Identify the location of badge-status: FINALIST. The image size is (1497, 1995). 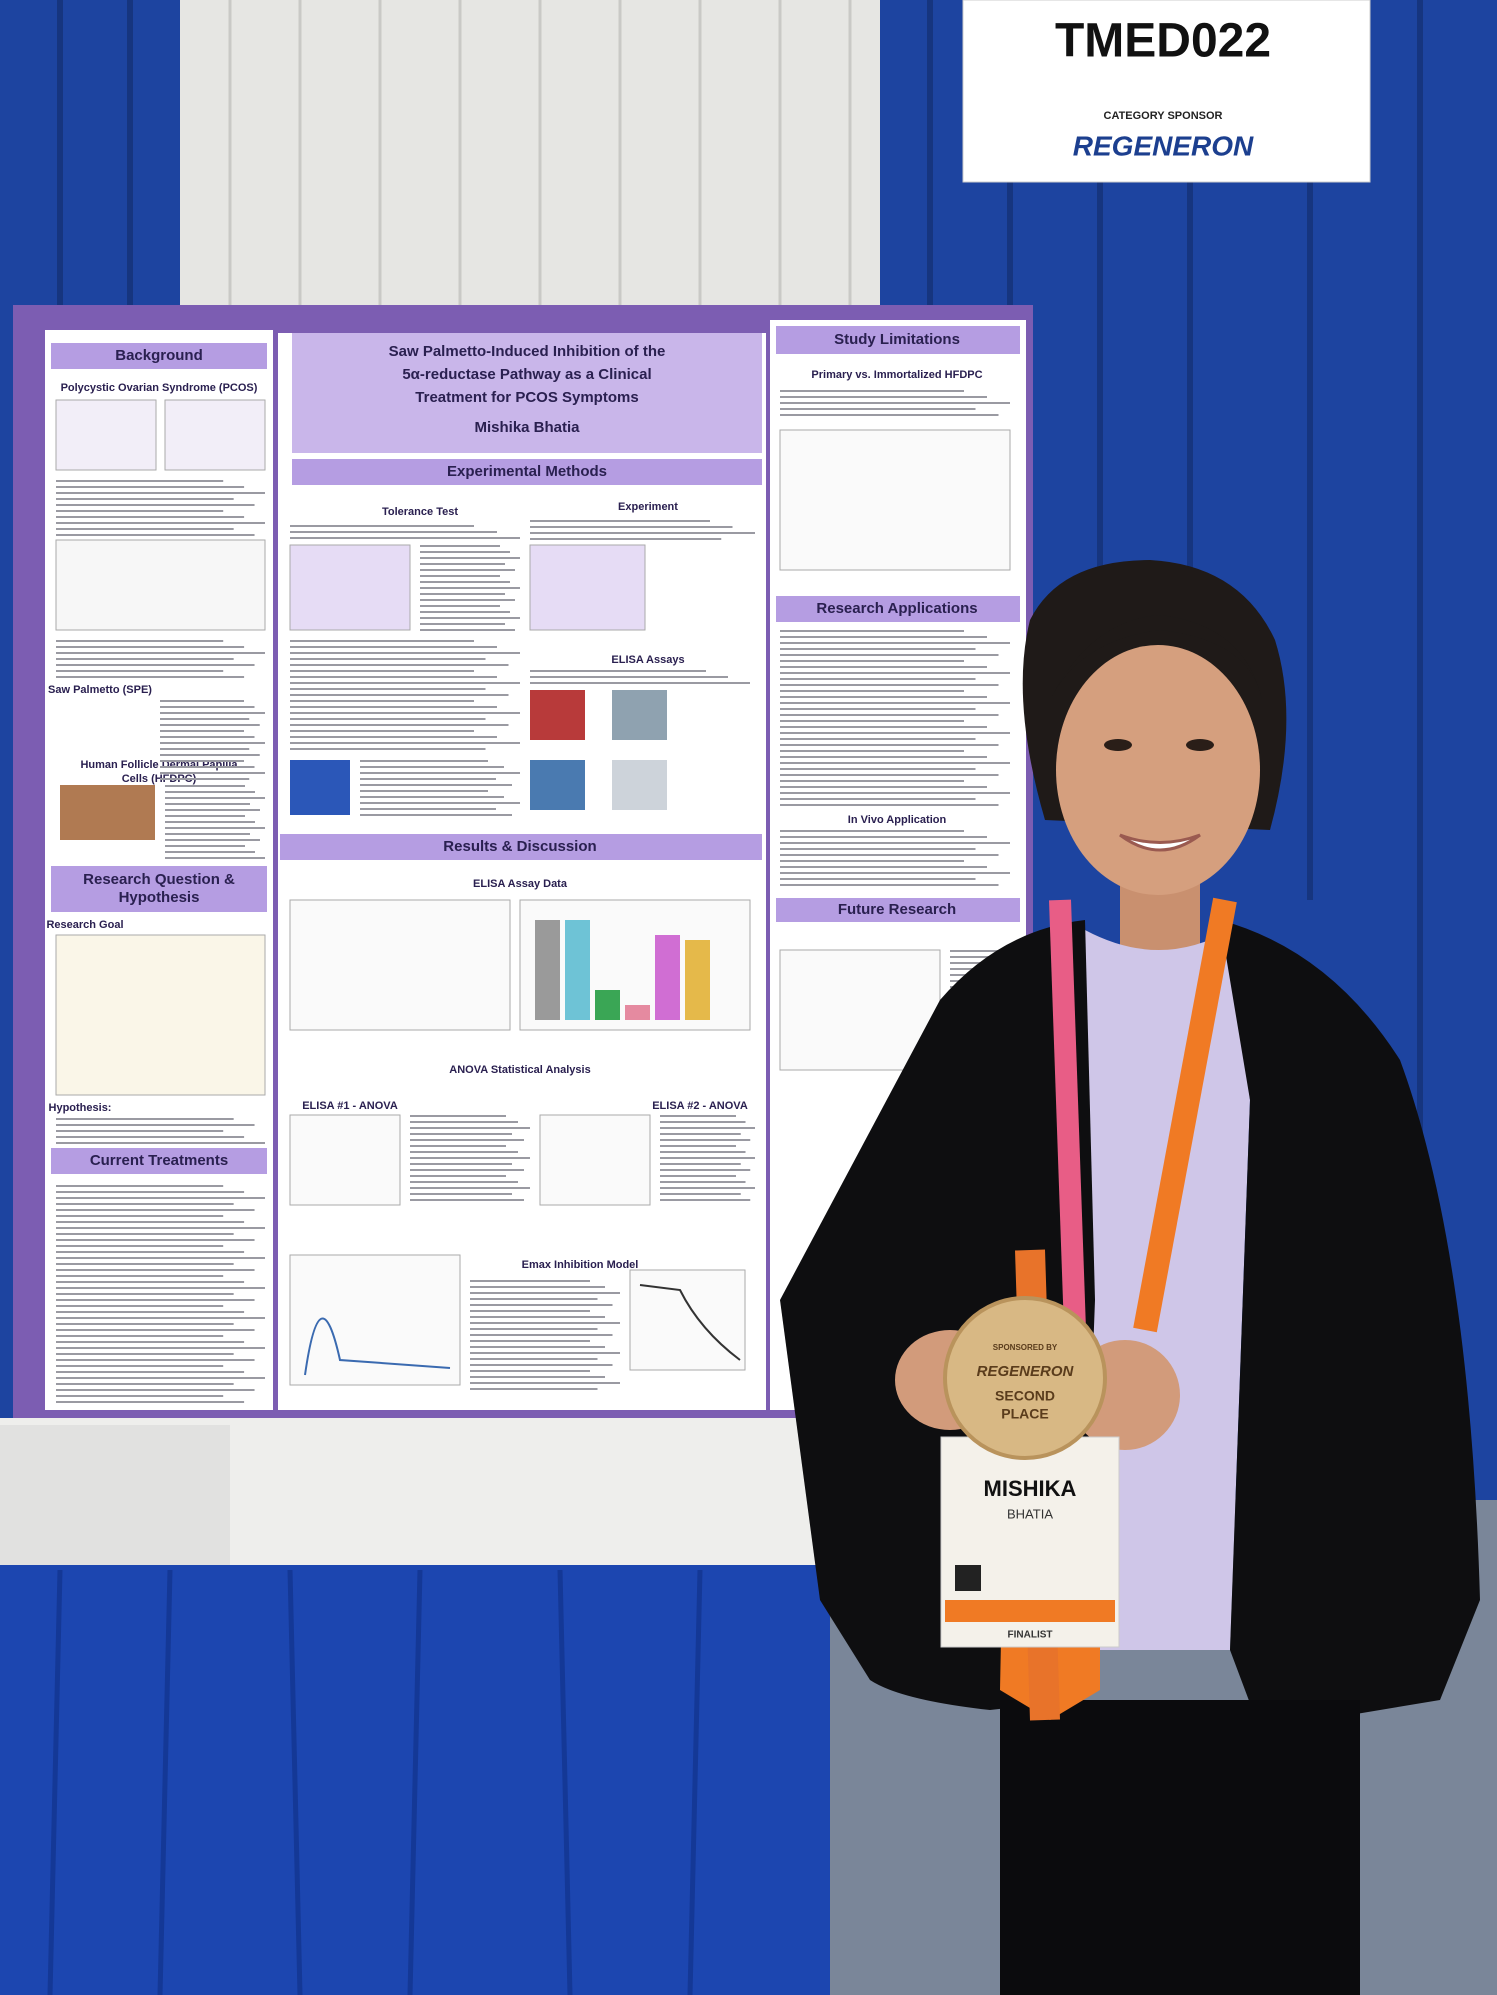
(1030, 1635).